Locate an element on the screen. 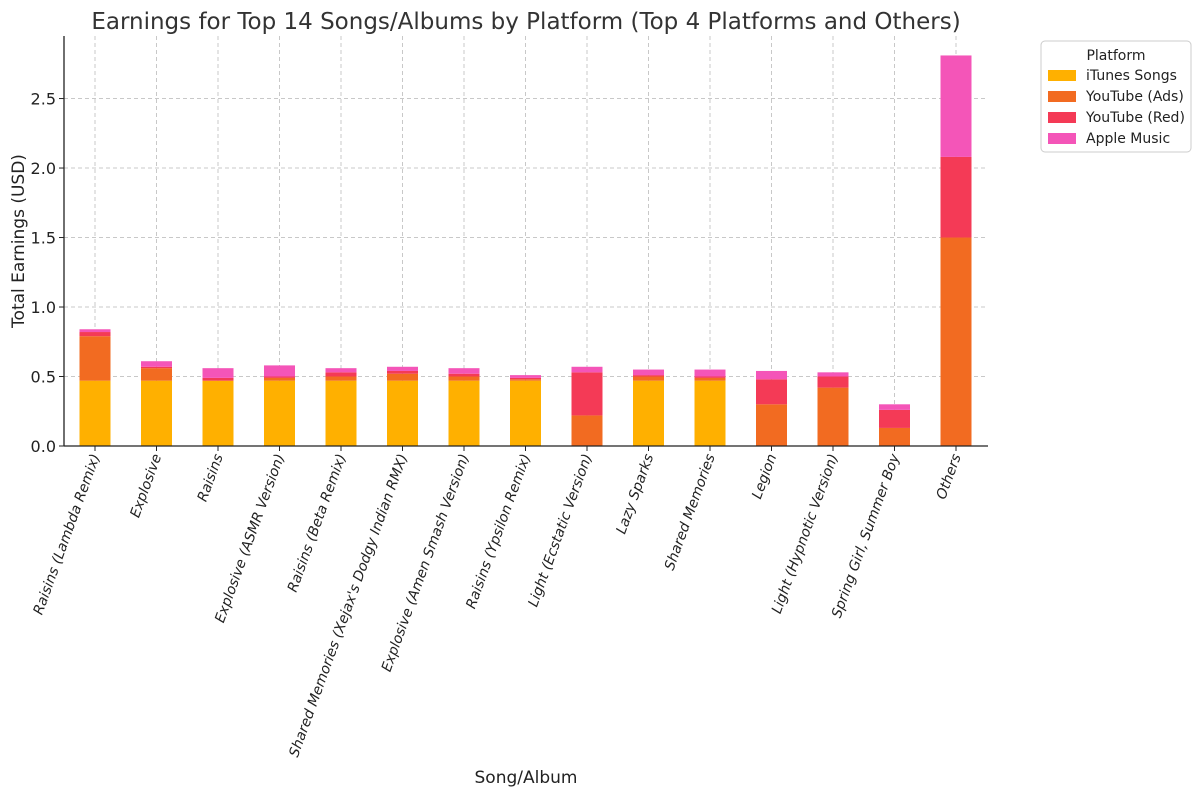  x-tick-label: Raisins (Beta Remix) is located at coordinates (317, 523).